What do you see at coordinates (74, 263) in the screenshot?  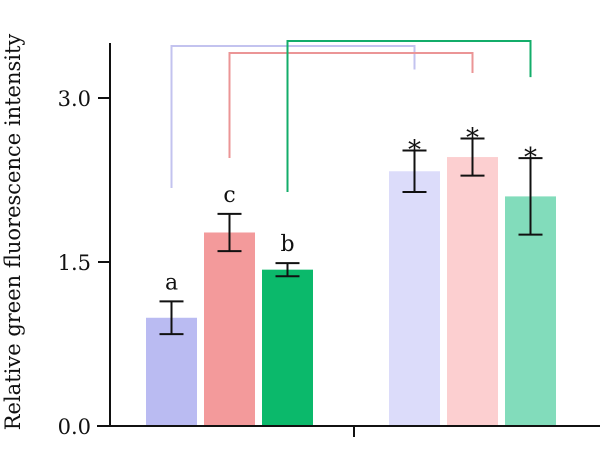 I see `y-tick-label: 1.5` at bounding box center [74, 263].